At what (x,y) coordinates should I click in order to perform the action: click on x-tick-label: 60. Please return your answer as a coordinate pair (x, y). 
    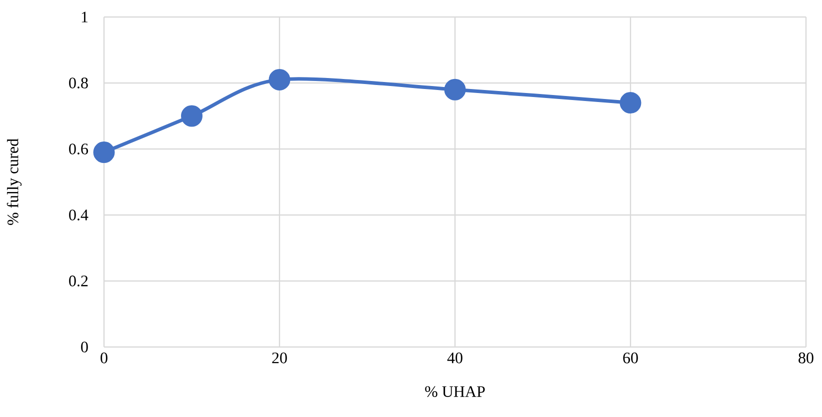
    Looking at the image, I should click on (630, 358).